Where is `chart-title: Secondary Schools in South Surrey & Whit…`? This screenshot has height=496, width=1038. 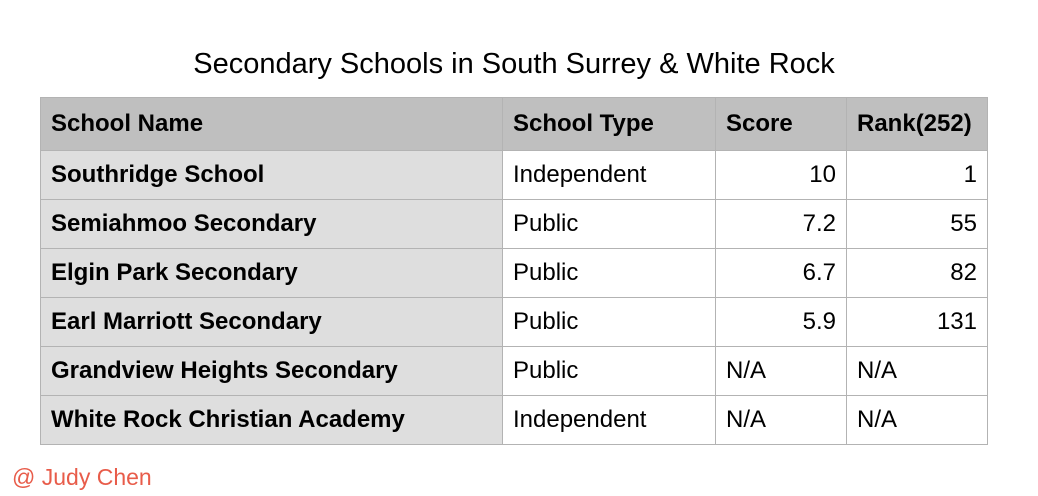 chart-title: Secondary Schools in South Surrey & Whit… is located at coordinates (514, 64).